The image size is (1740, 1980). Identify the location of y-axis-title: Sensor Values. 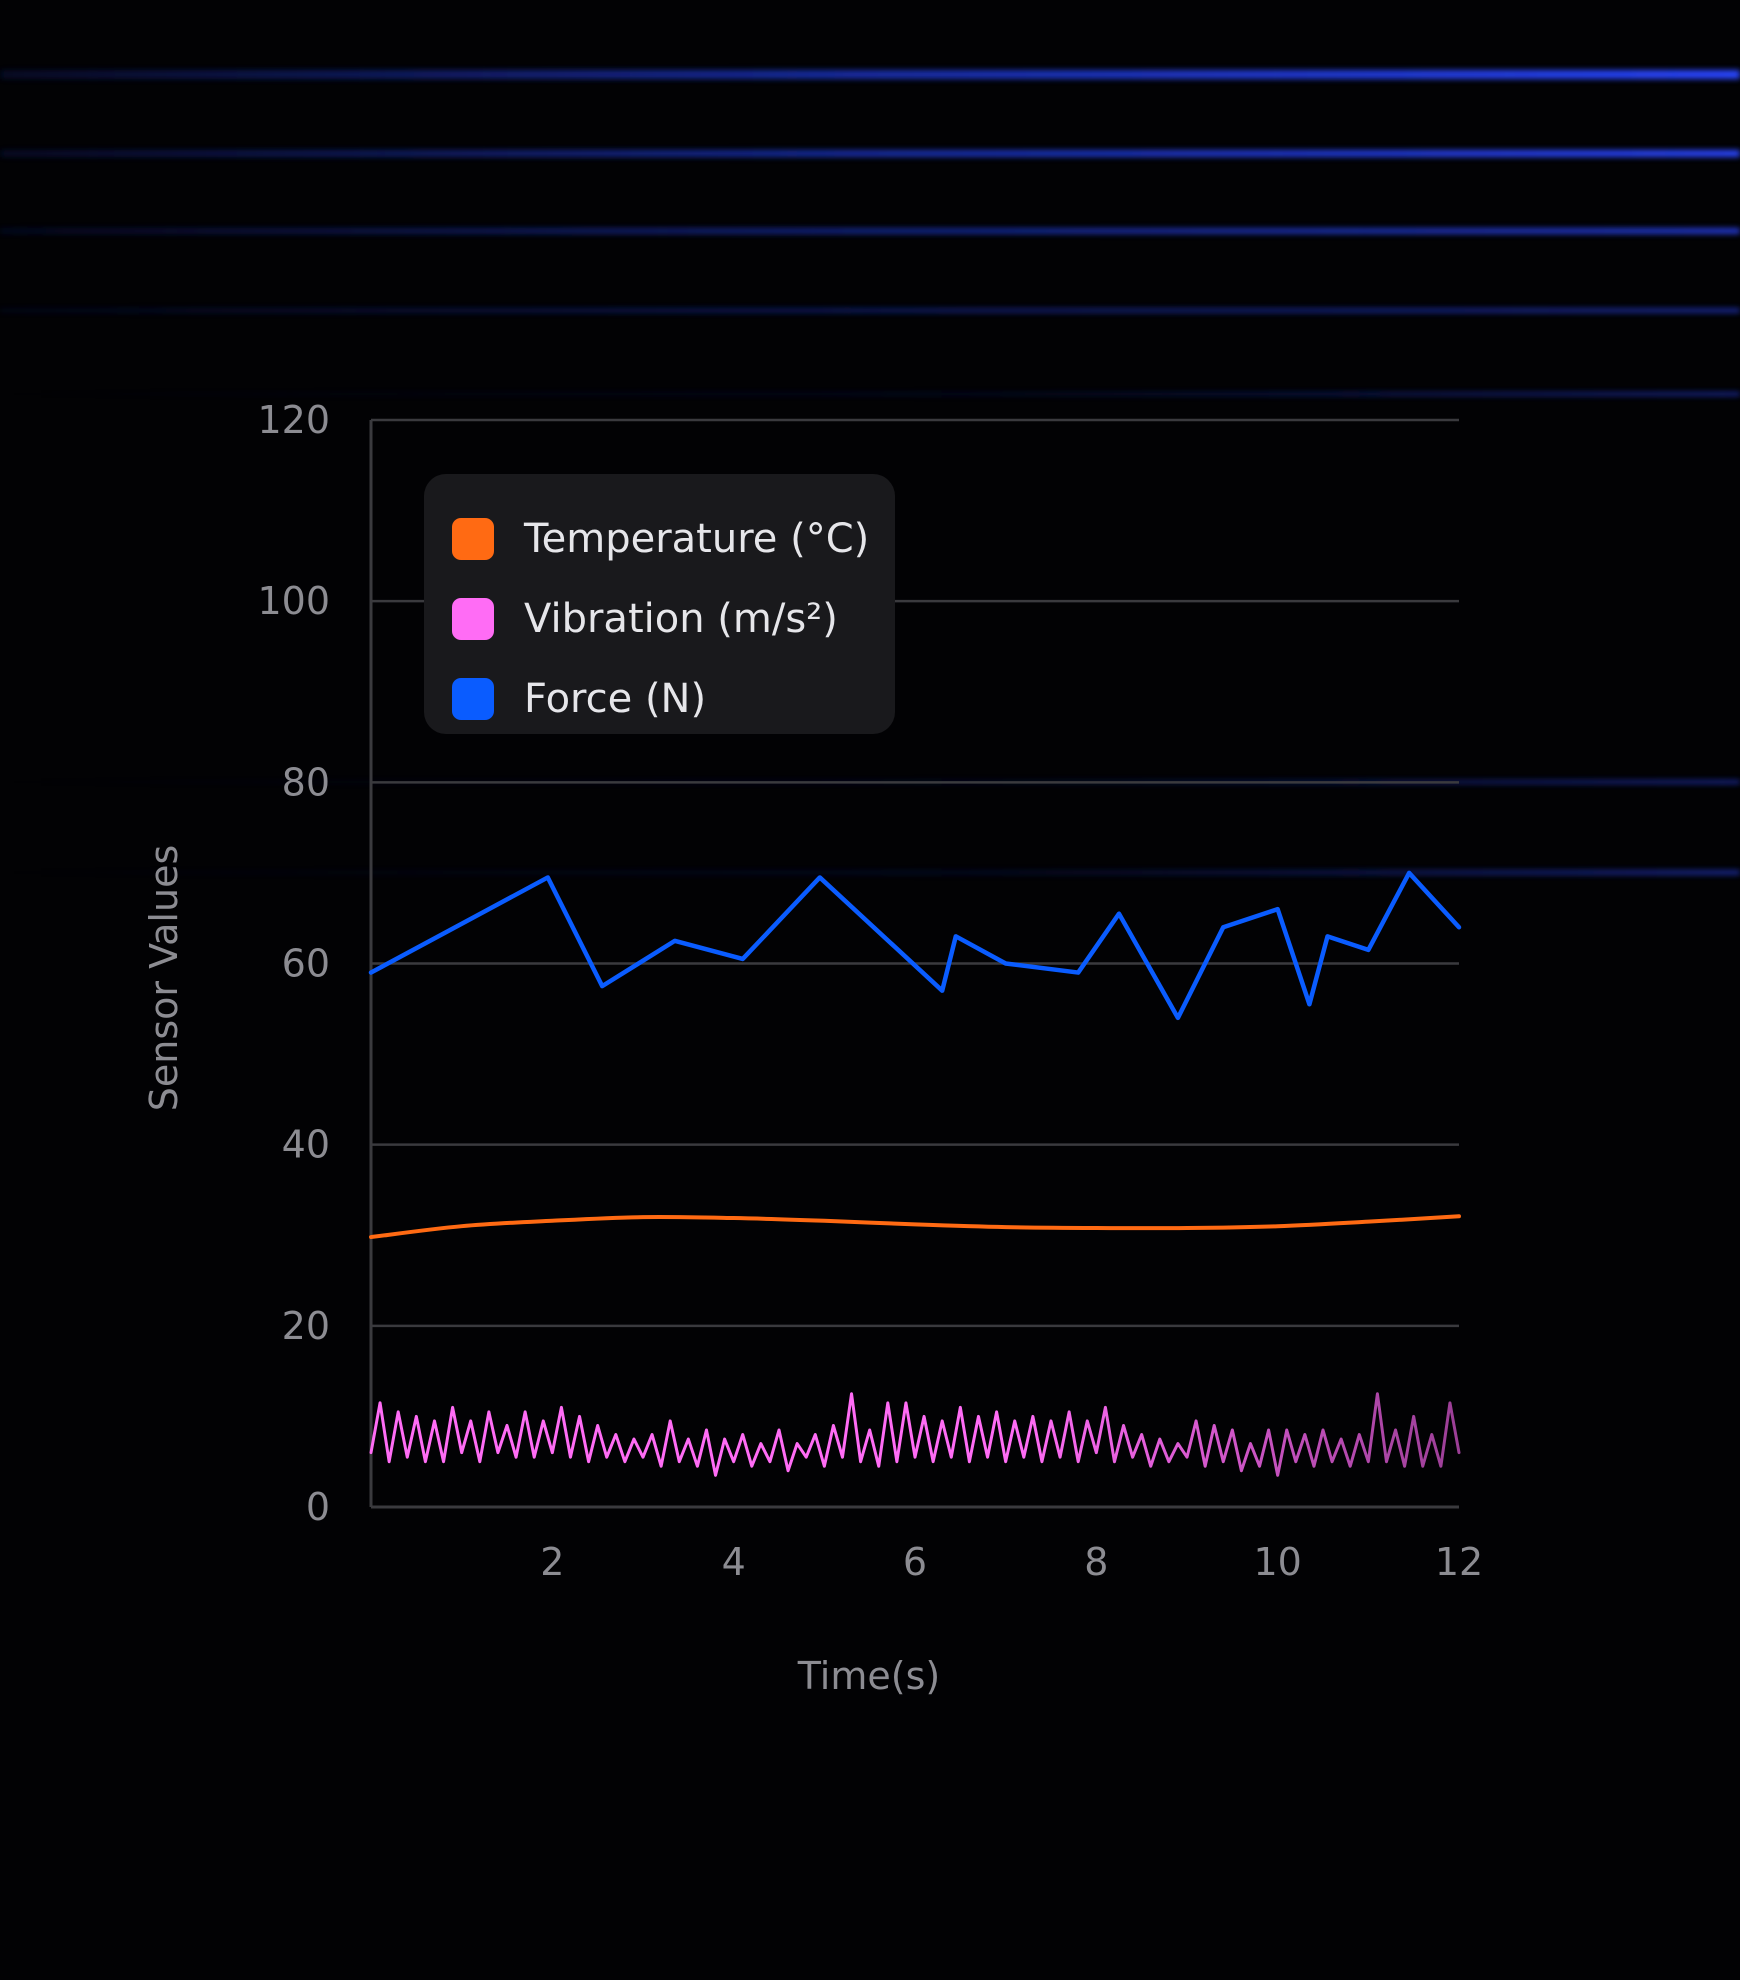
(164, 978).